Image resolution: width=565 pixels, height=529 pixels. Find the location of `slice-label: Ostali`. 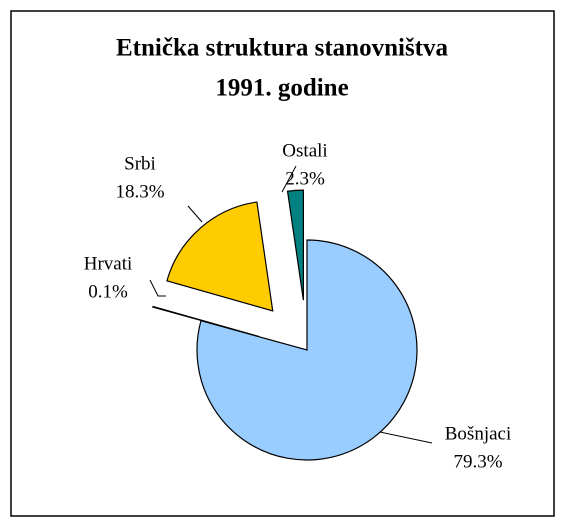

slice-label: Ostali is located at coordinates (304, 150).